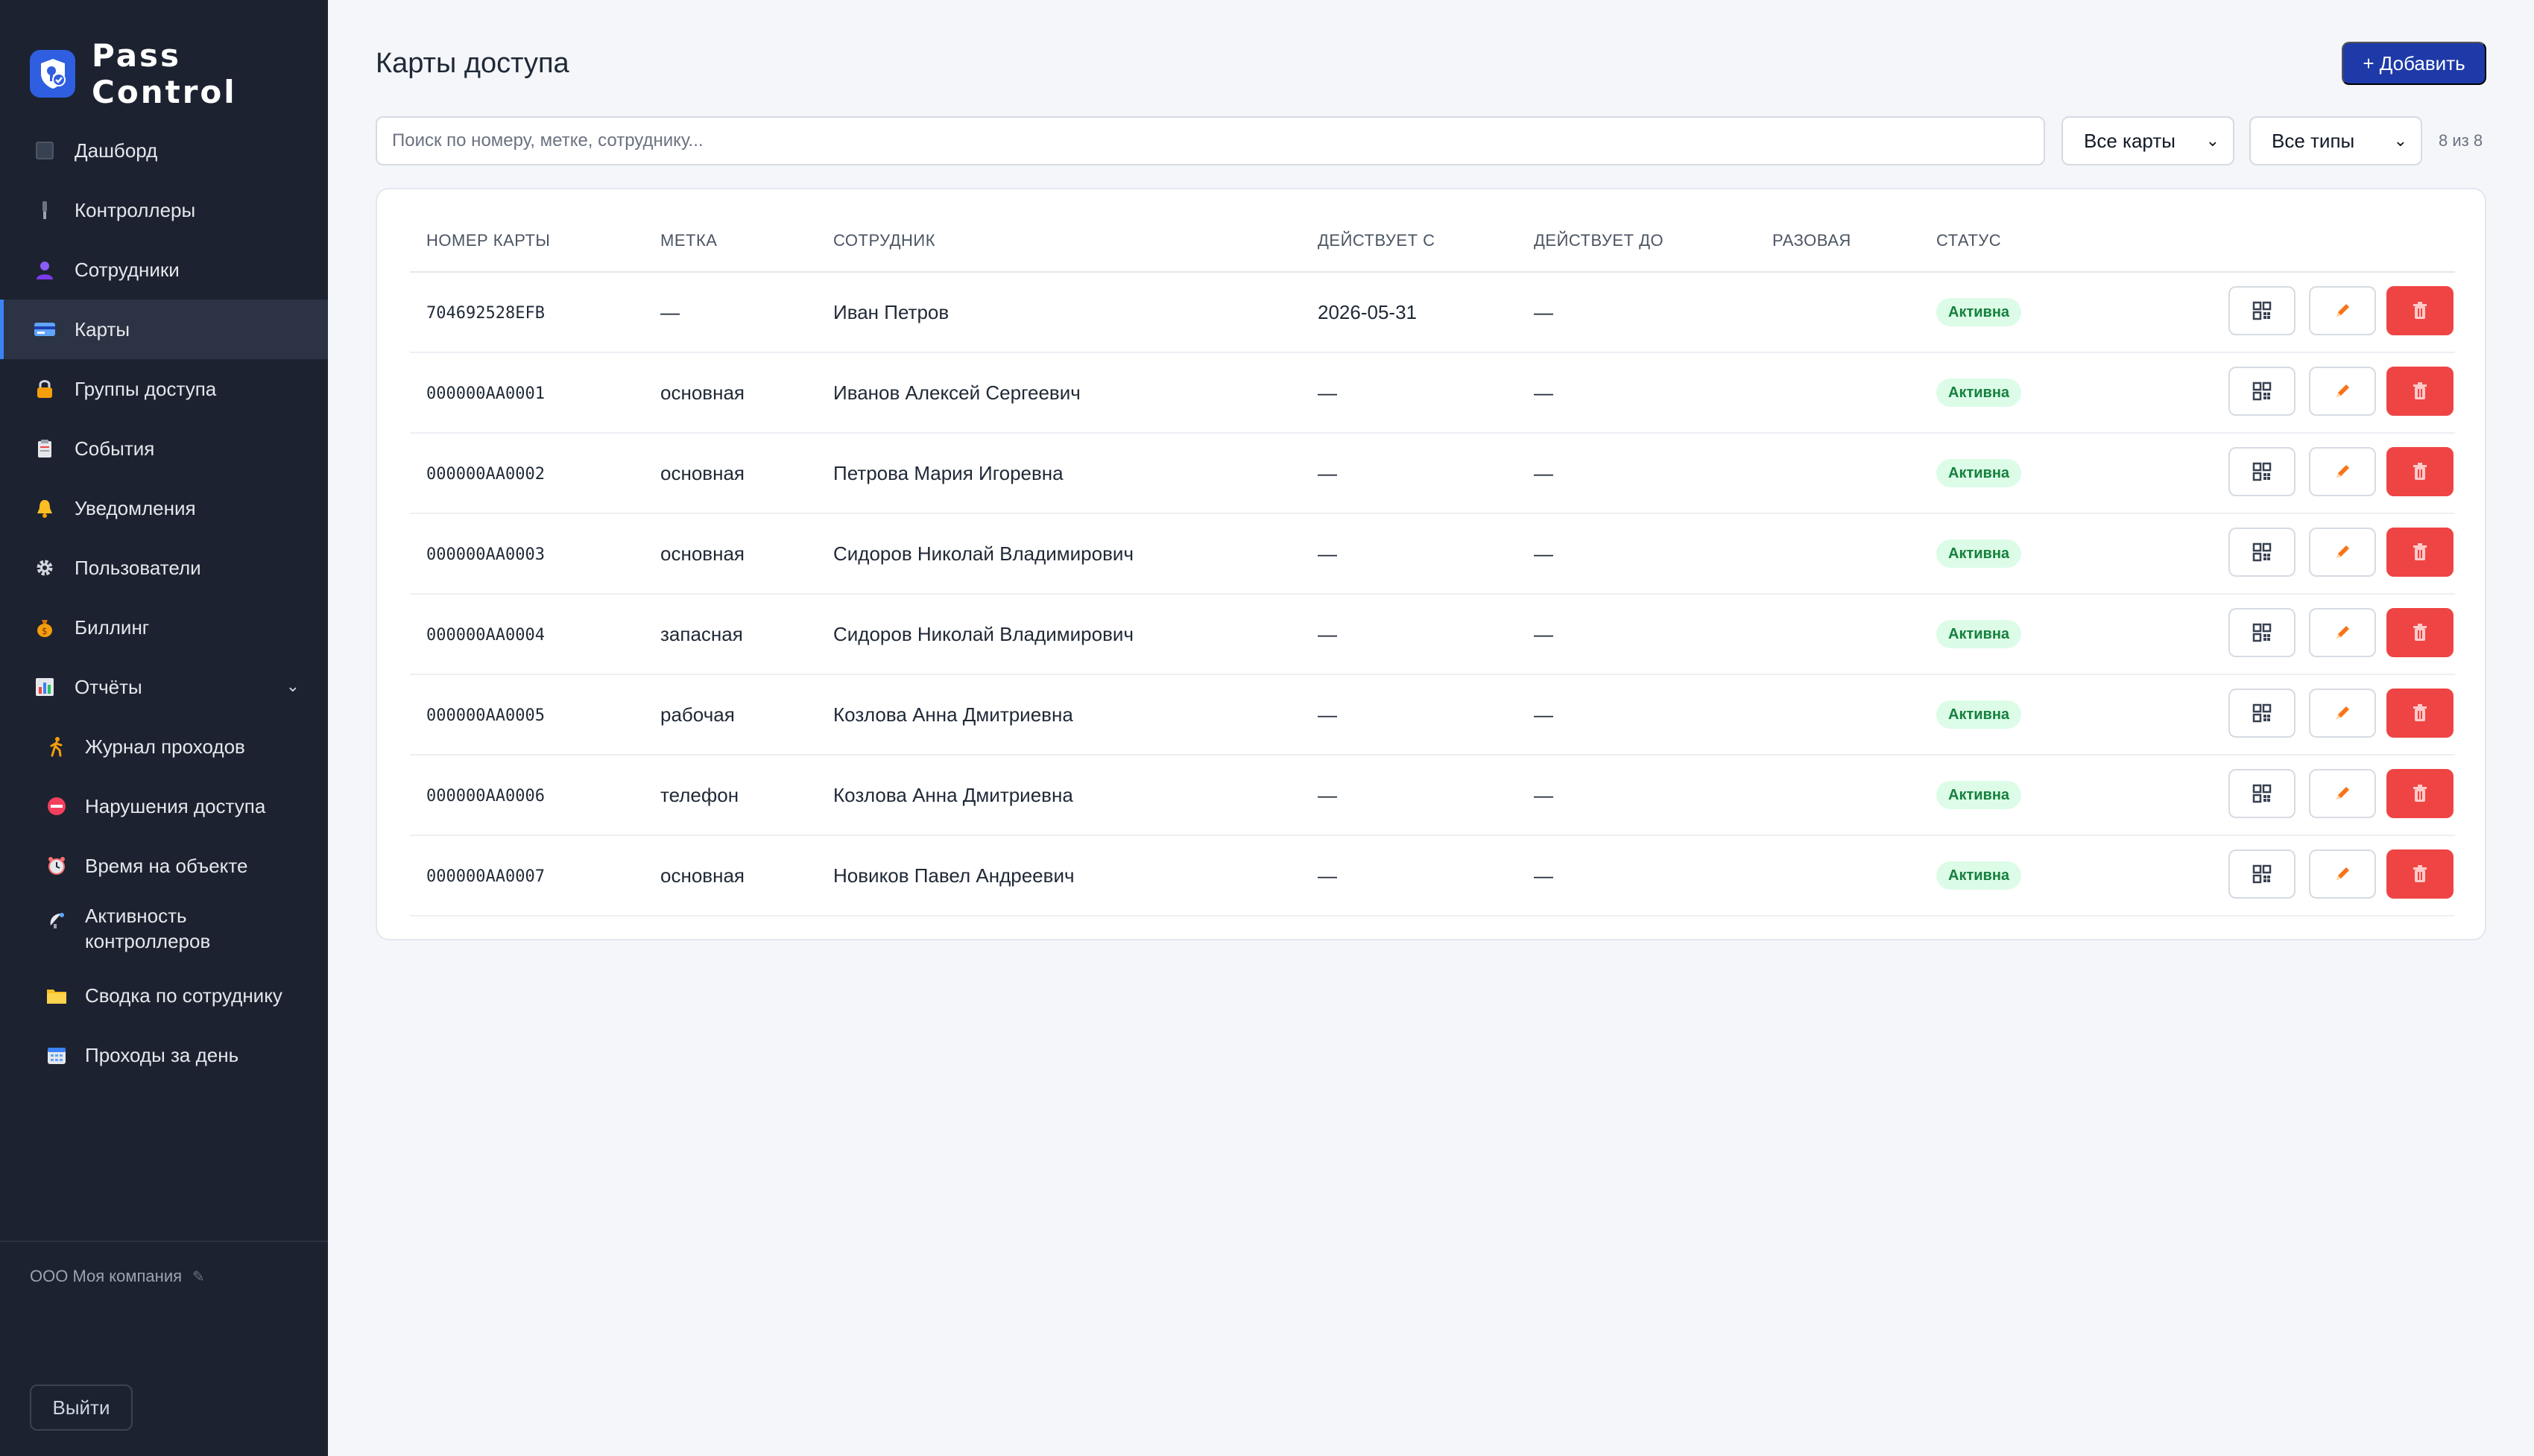 The height and width of the screenshot is (1456, 2534). What do you see at coordinates (1376, 240) in the screenshot?
I see `column-header-valid-from: ДЕЙСТВУЕТ С` at bounding box center [1376, 240].